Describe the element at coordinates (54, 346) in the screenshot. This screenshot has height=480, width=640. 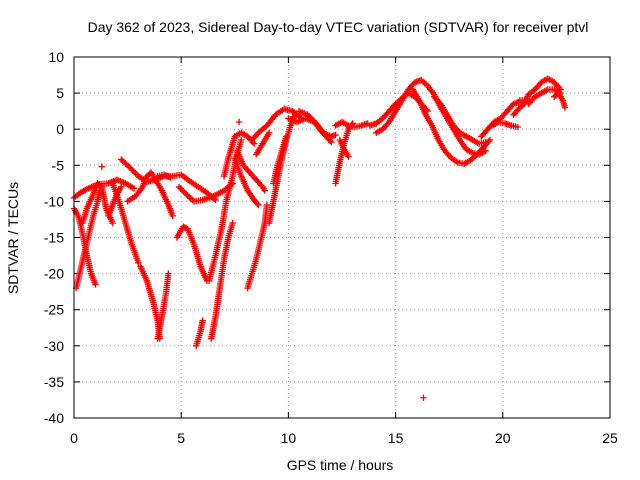
I see `y-tick-label: -30` at that location.